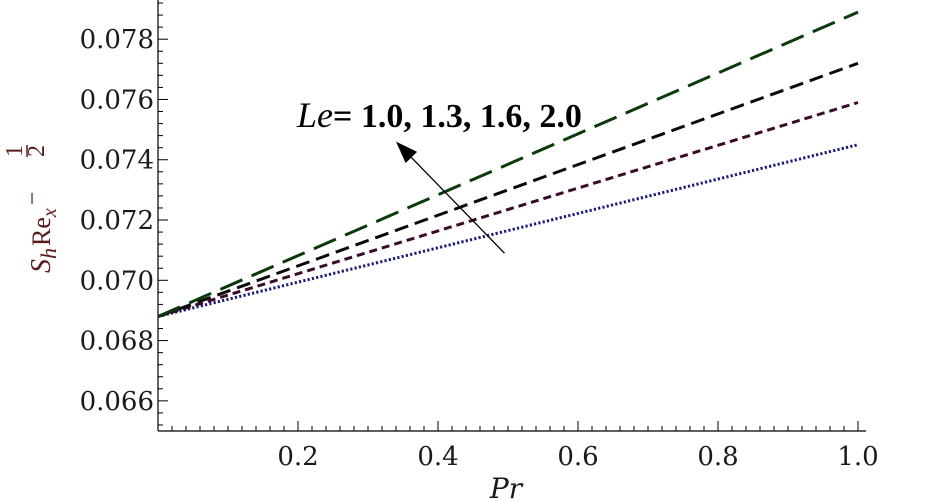 The width and height of the screenshot is (929, 501). Describe the element at coordinates (48, 253) in the screenshot. I see `ylabel-s-sub: h` at that location.